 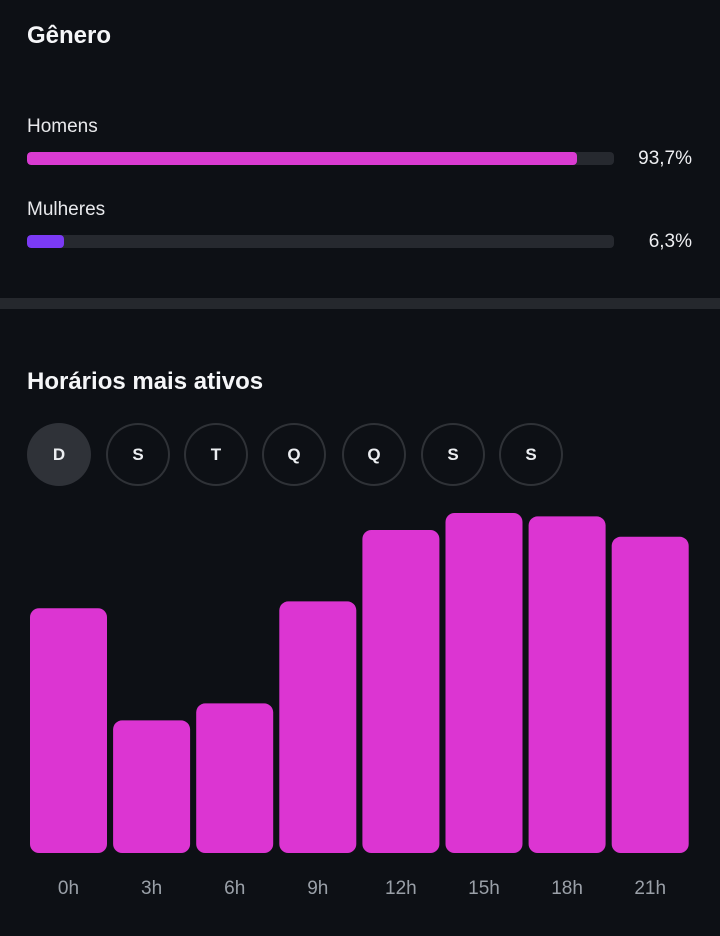 I want to click on x-tick-label: 9h, so click(x=317, y=888).